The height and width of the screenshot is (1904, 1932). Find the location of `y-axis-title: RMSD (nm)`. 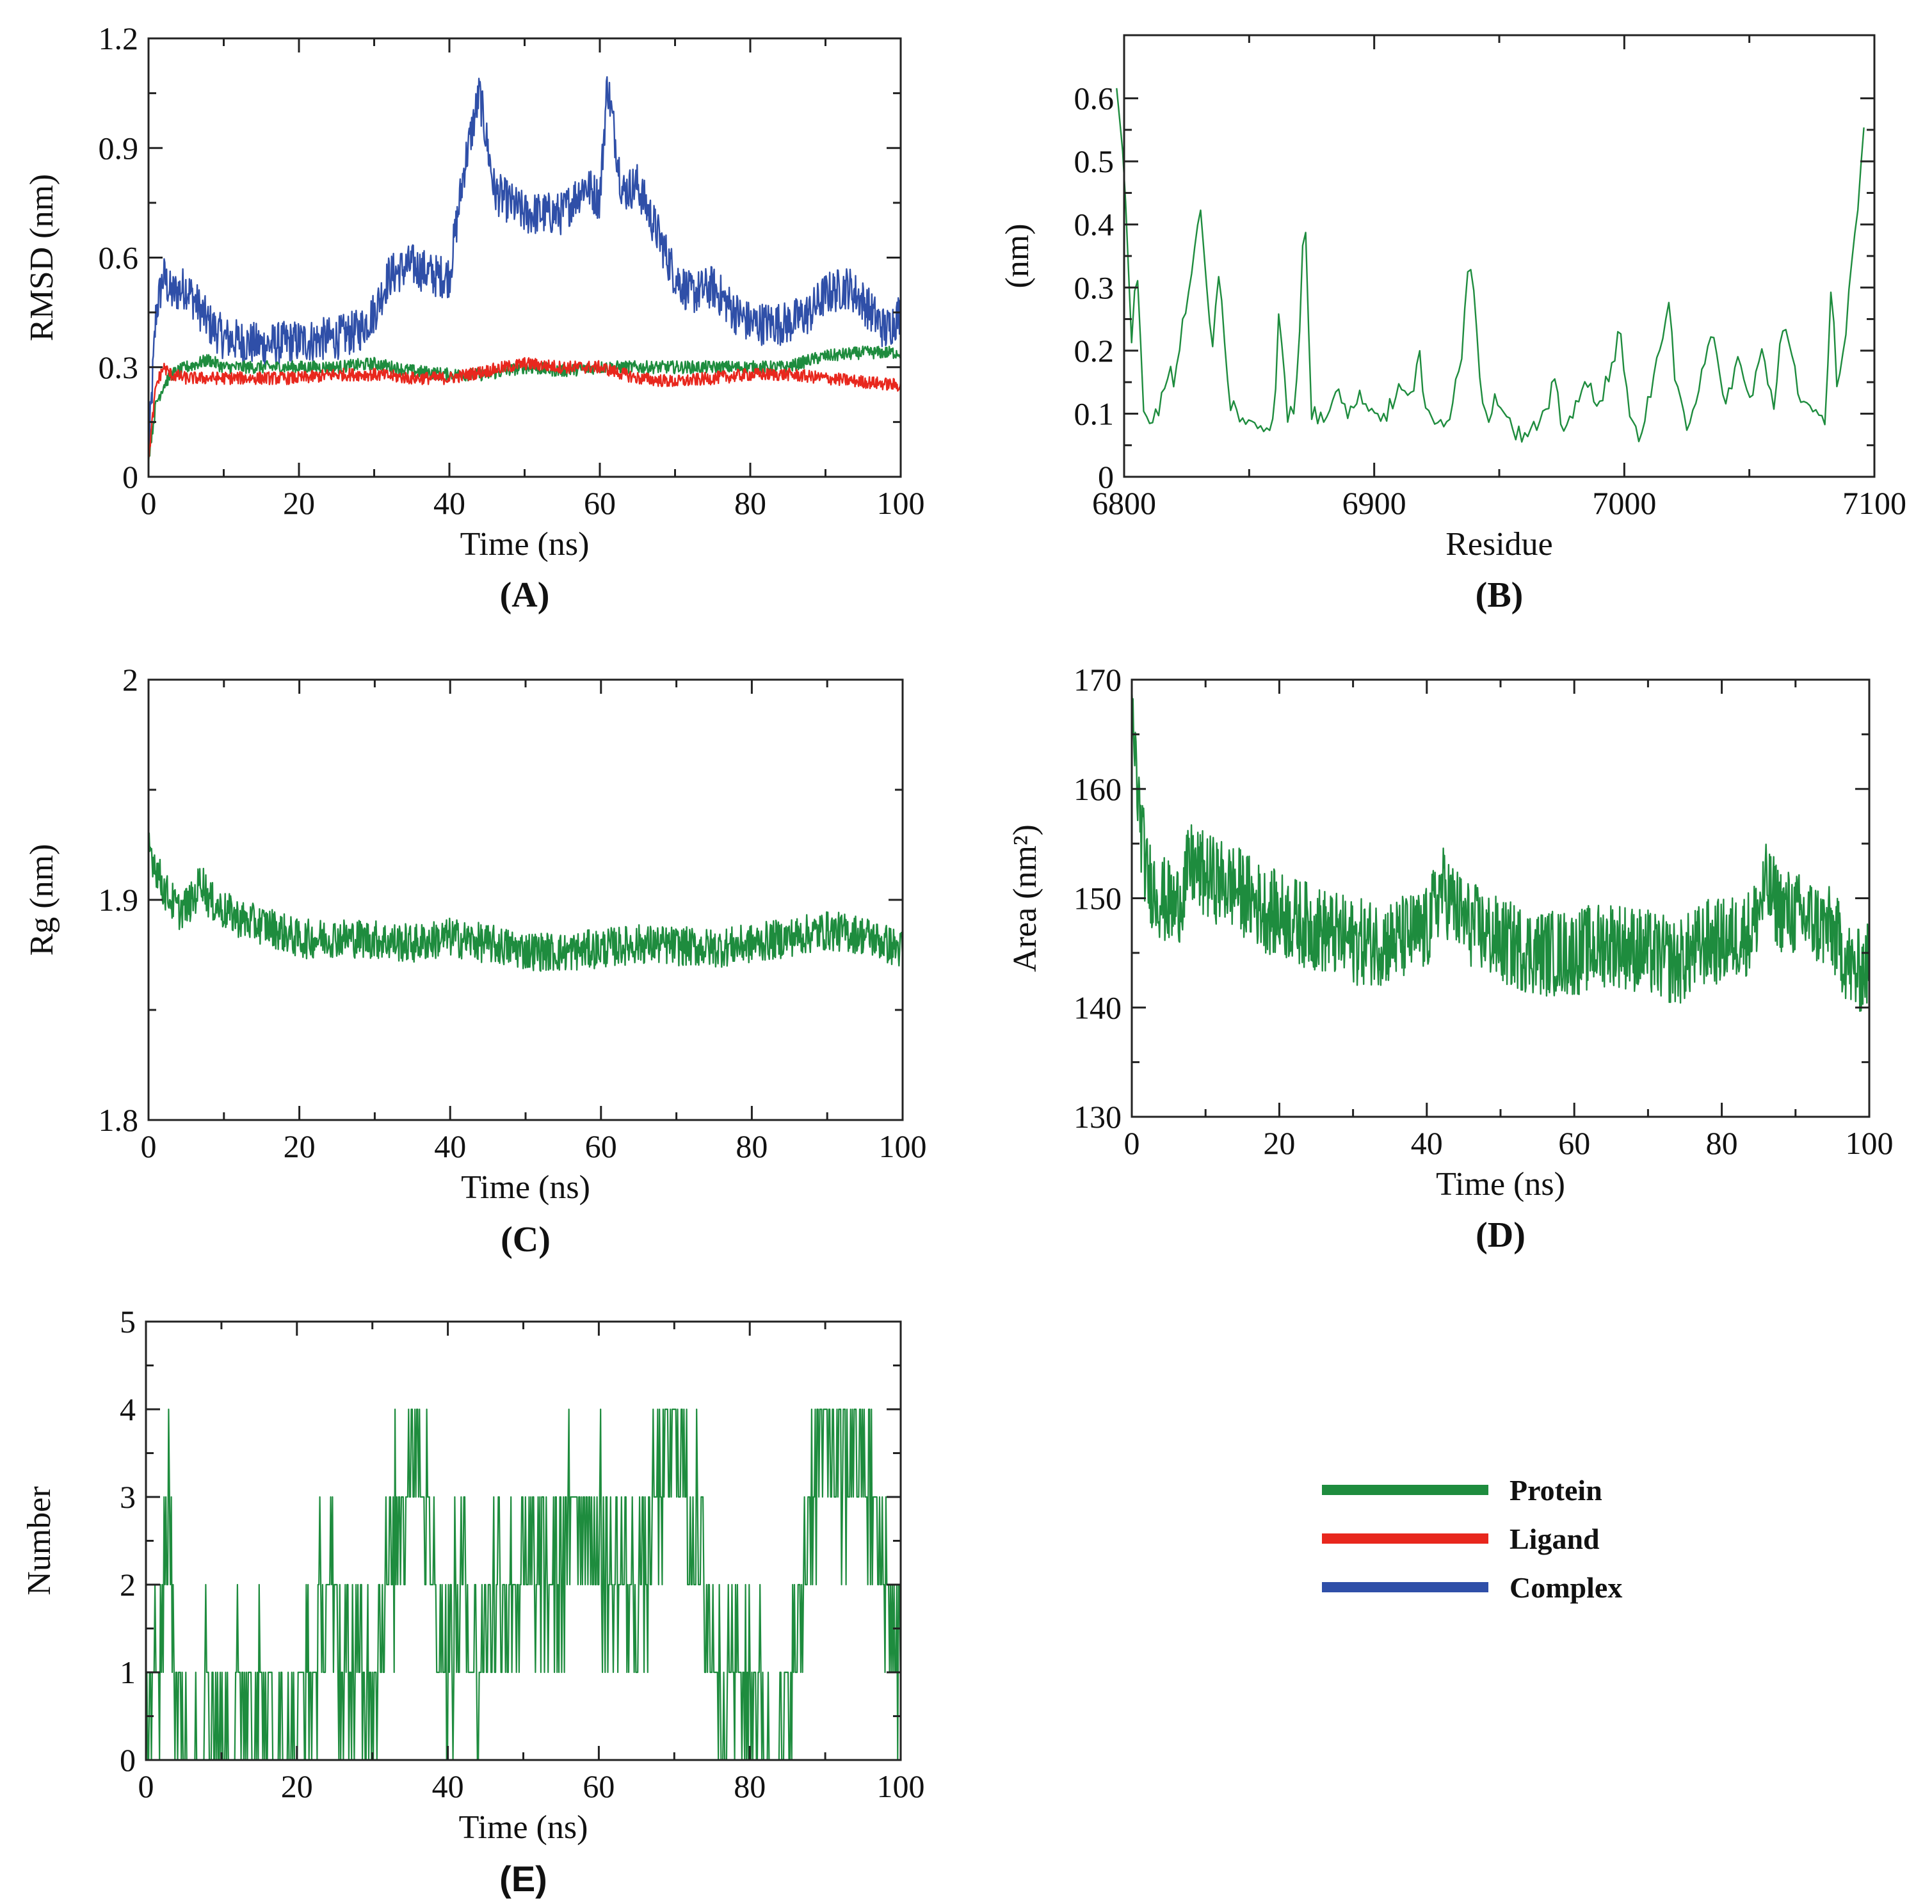

y-axis-title: RMSD (nm) is located at coordinates (42, 257).